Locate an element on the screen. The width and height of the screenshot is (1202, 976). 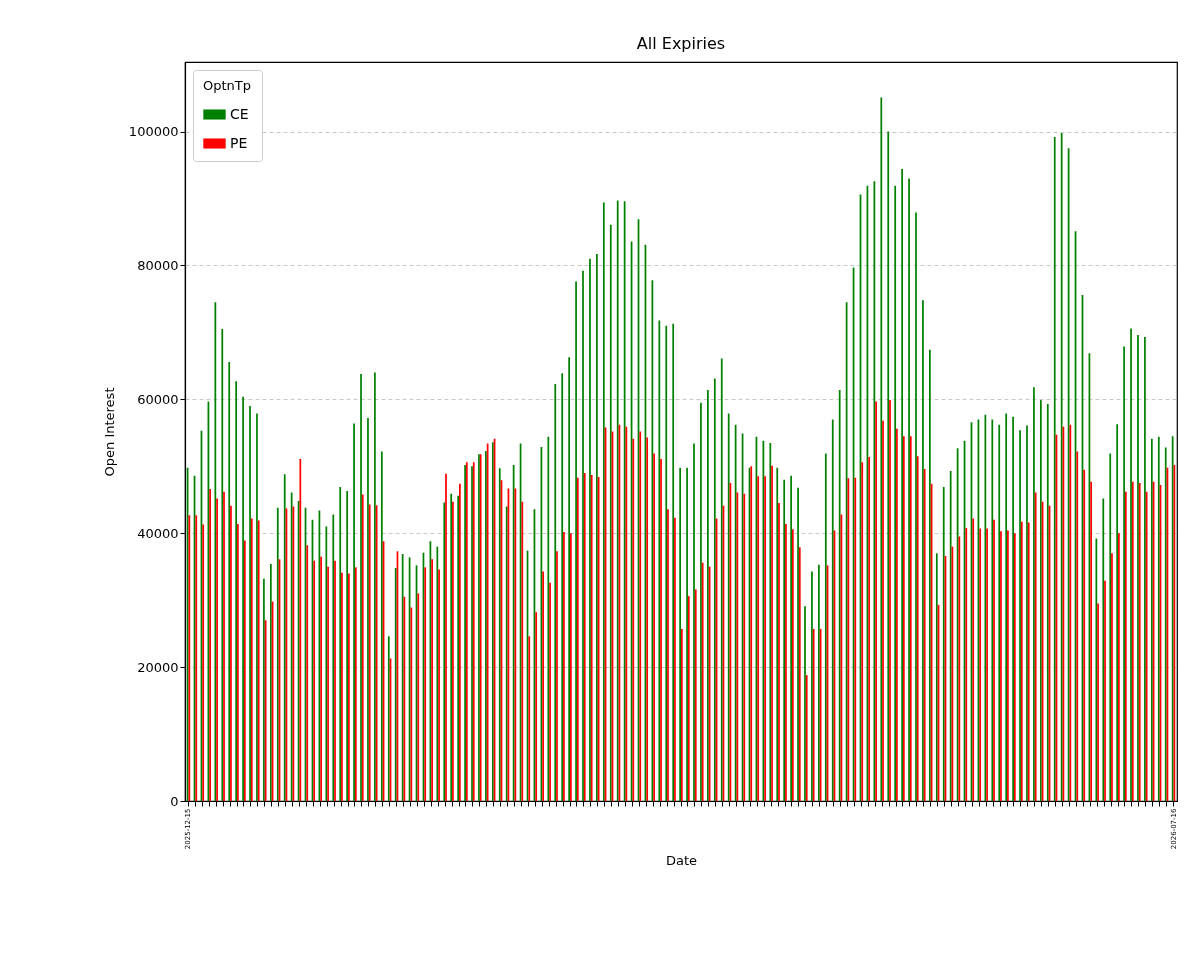
legend-label: PE is located at coordinates (239, 142).